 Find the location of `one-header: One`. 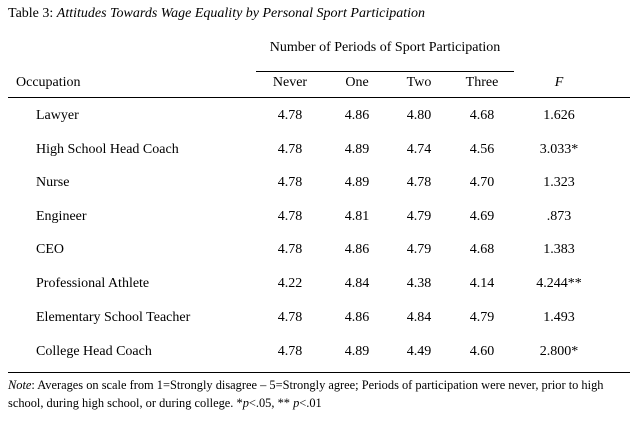

one-header: One is located at coordinates (357, 82).